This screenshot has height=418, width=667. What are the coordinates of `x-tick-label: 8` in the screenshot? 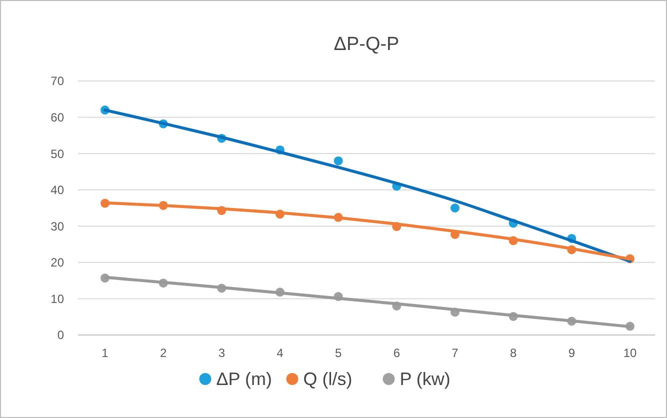 It's located at (513, 353).